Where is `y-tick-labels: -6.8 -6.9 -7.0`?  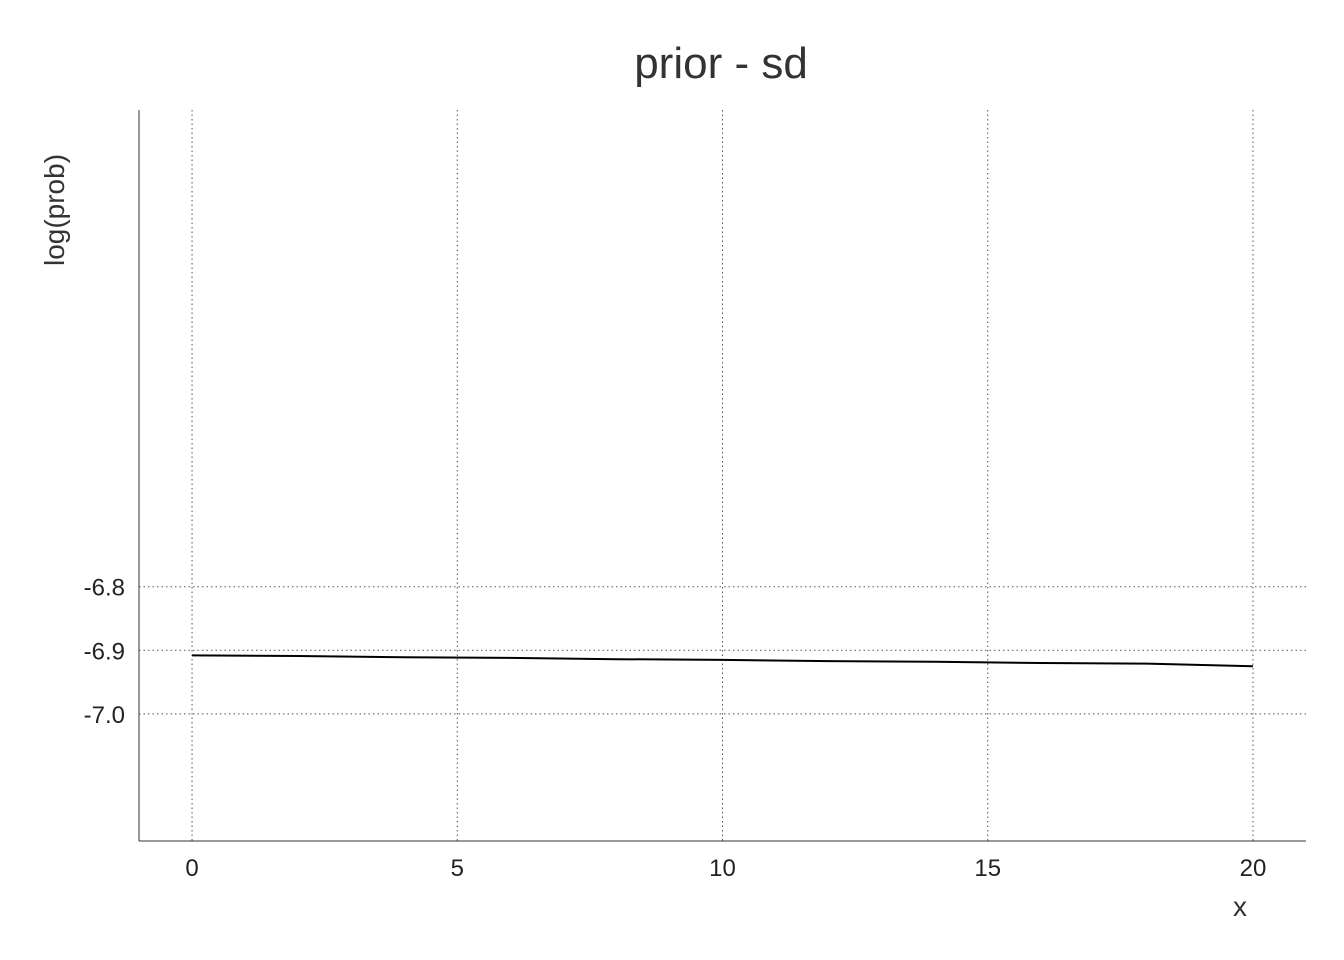 y-tick-labels: -6.8 -6.9 -7.0 is located at coordinates (104, 652).